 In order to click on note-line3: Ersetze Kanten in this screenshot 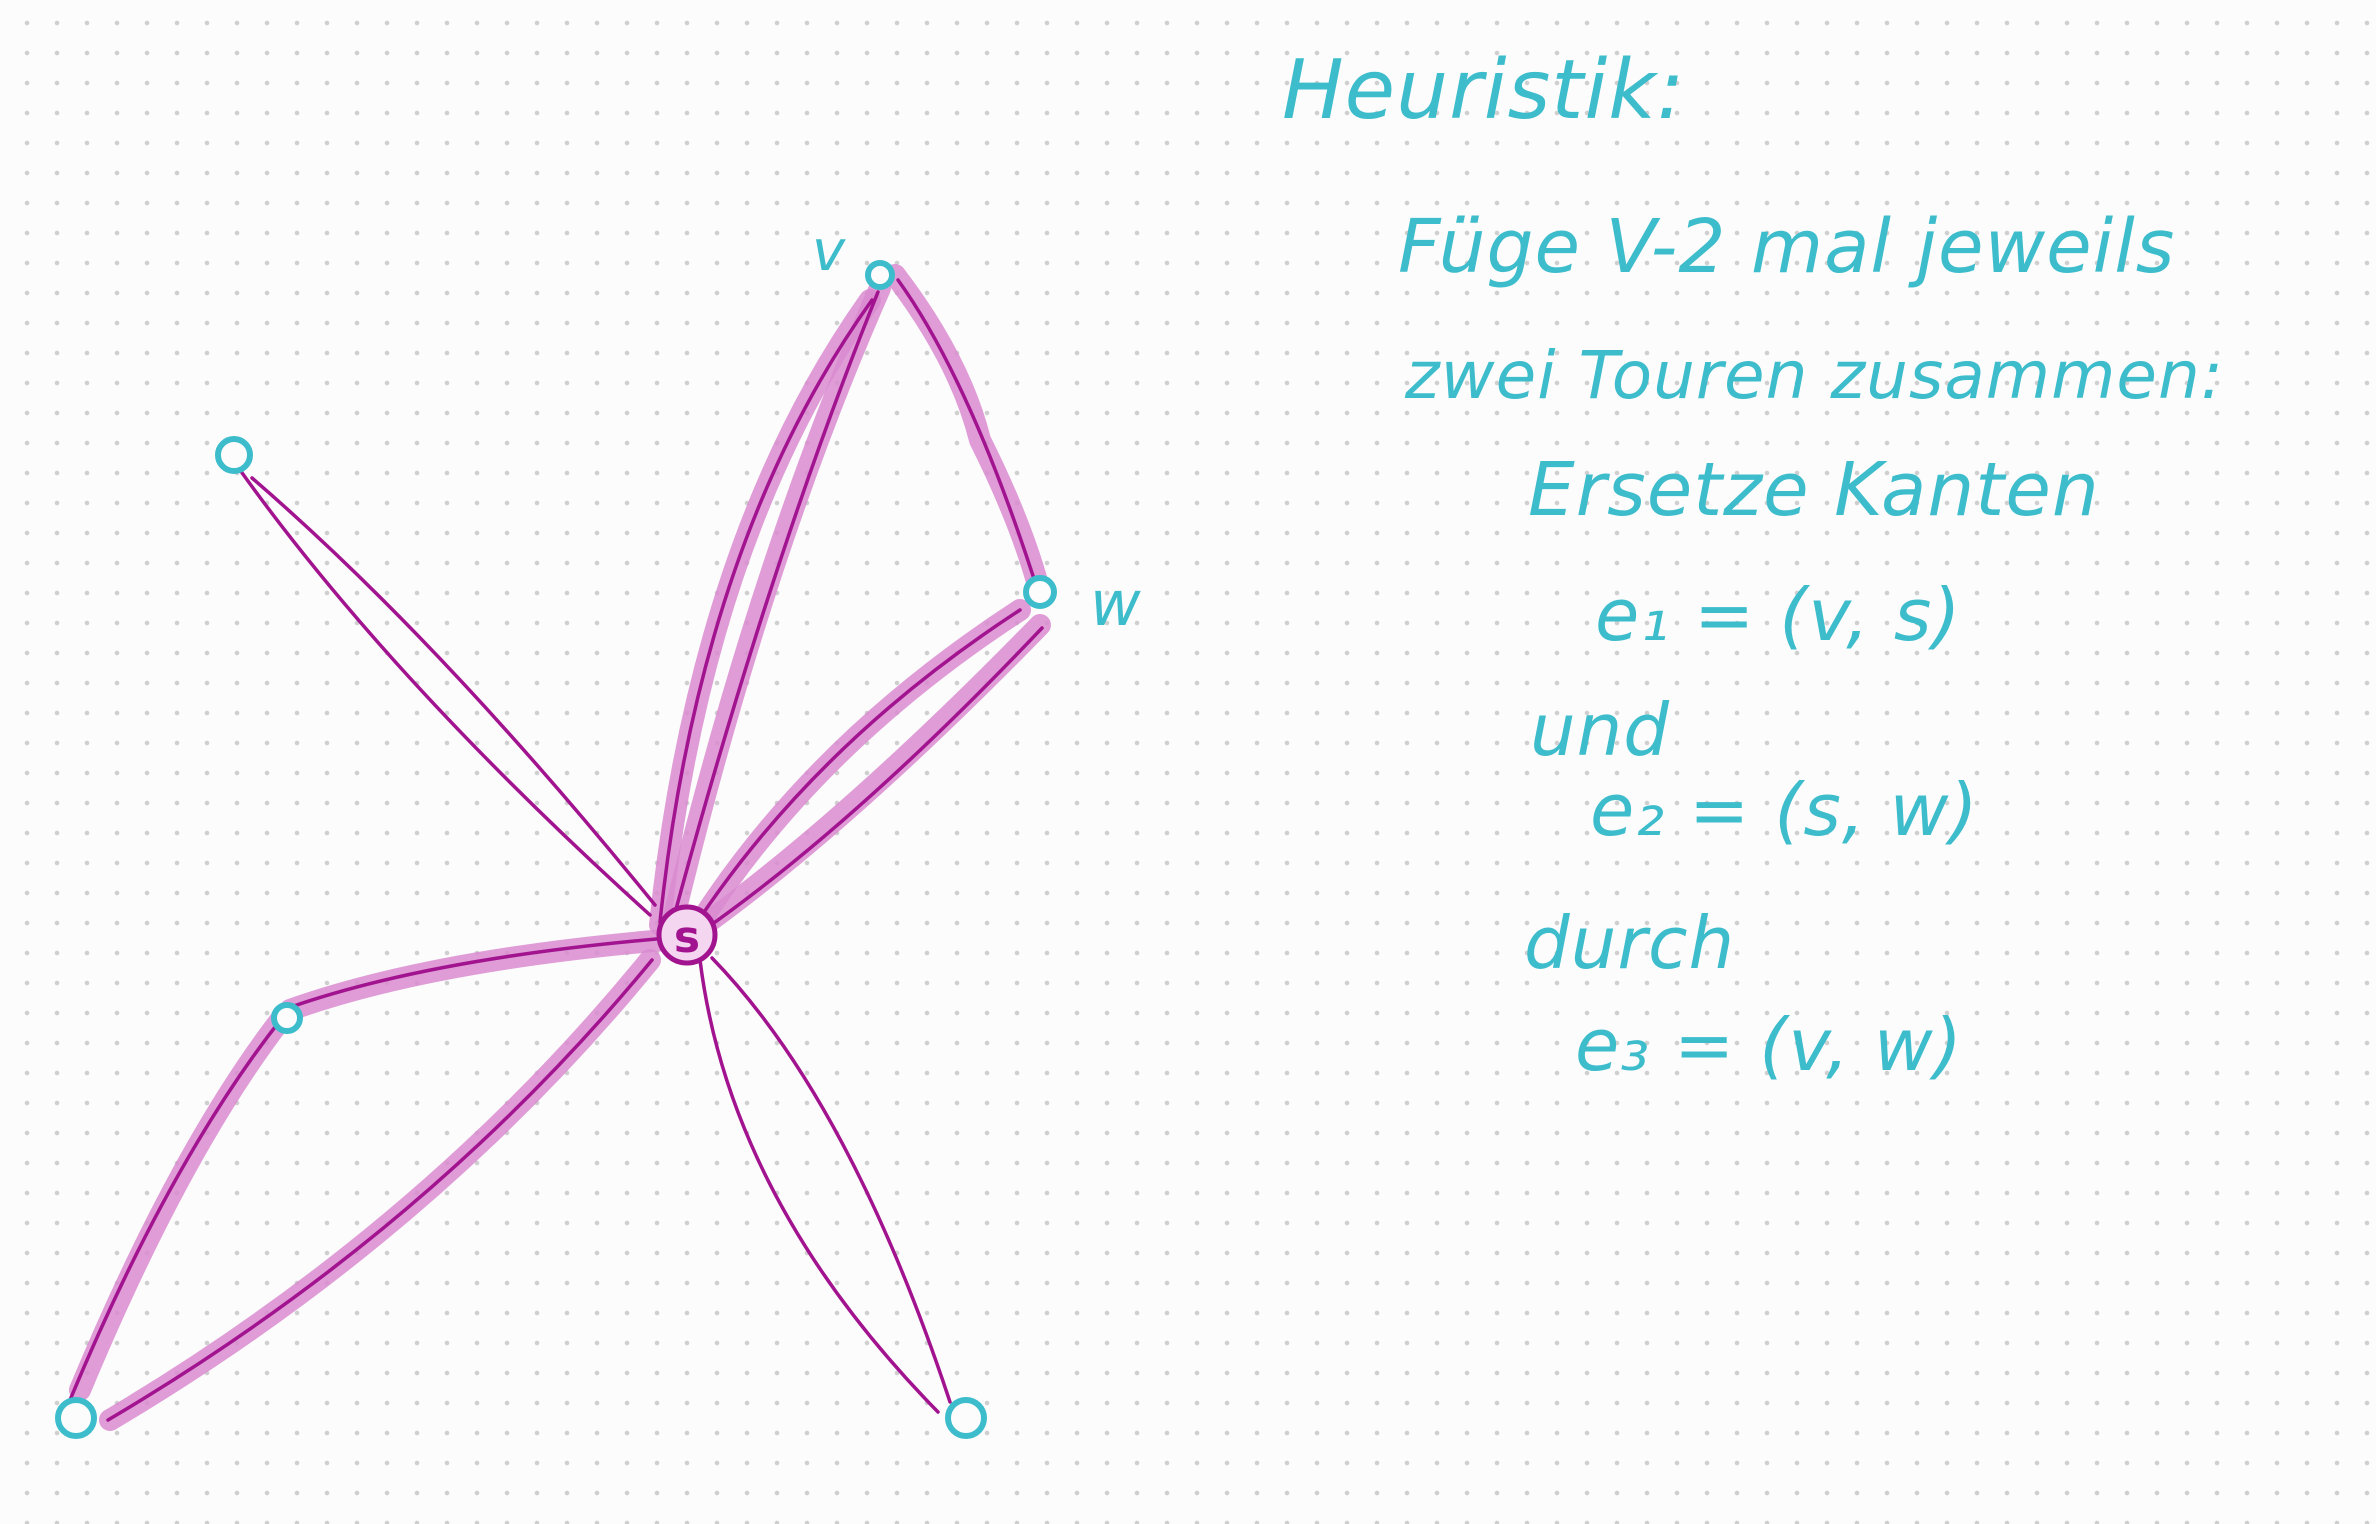, I will do `click(1814, 490)`.